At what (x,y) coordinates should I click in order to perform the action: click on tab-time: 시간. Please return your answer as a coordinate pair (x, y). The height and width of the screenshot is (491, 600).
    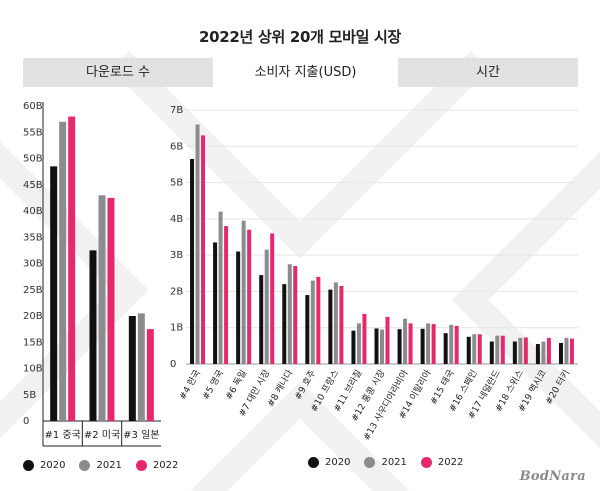
    Looking at the image, I should click on (488, 72).